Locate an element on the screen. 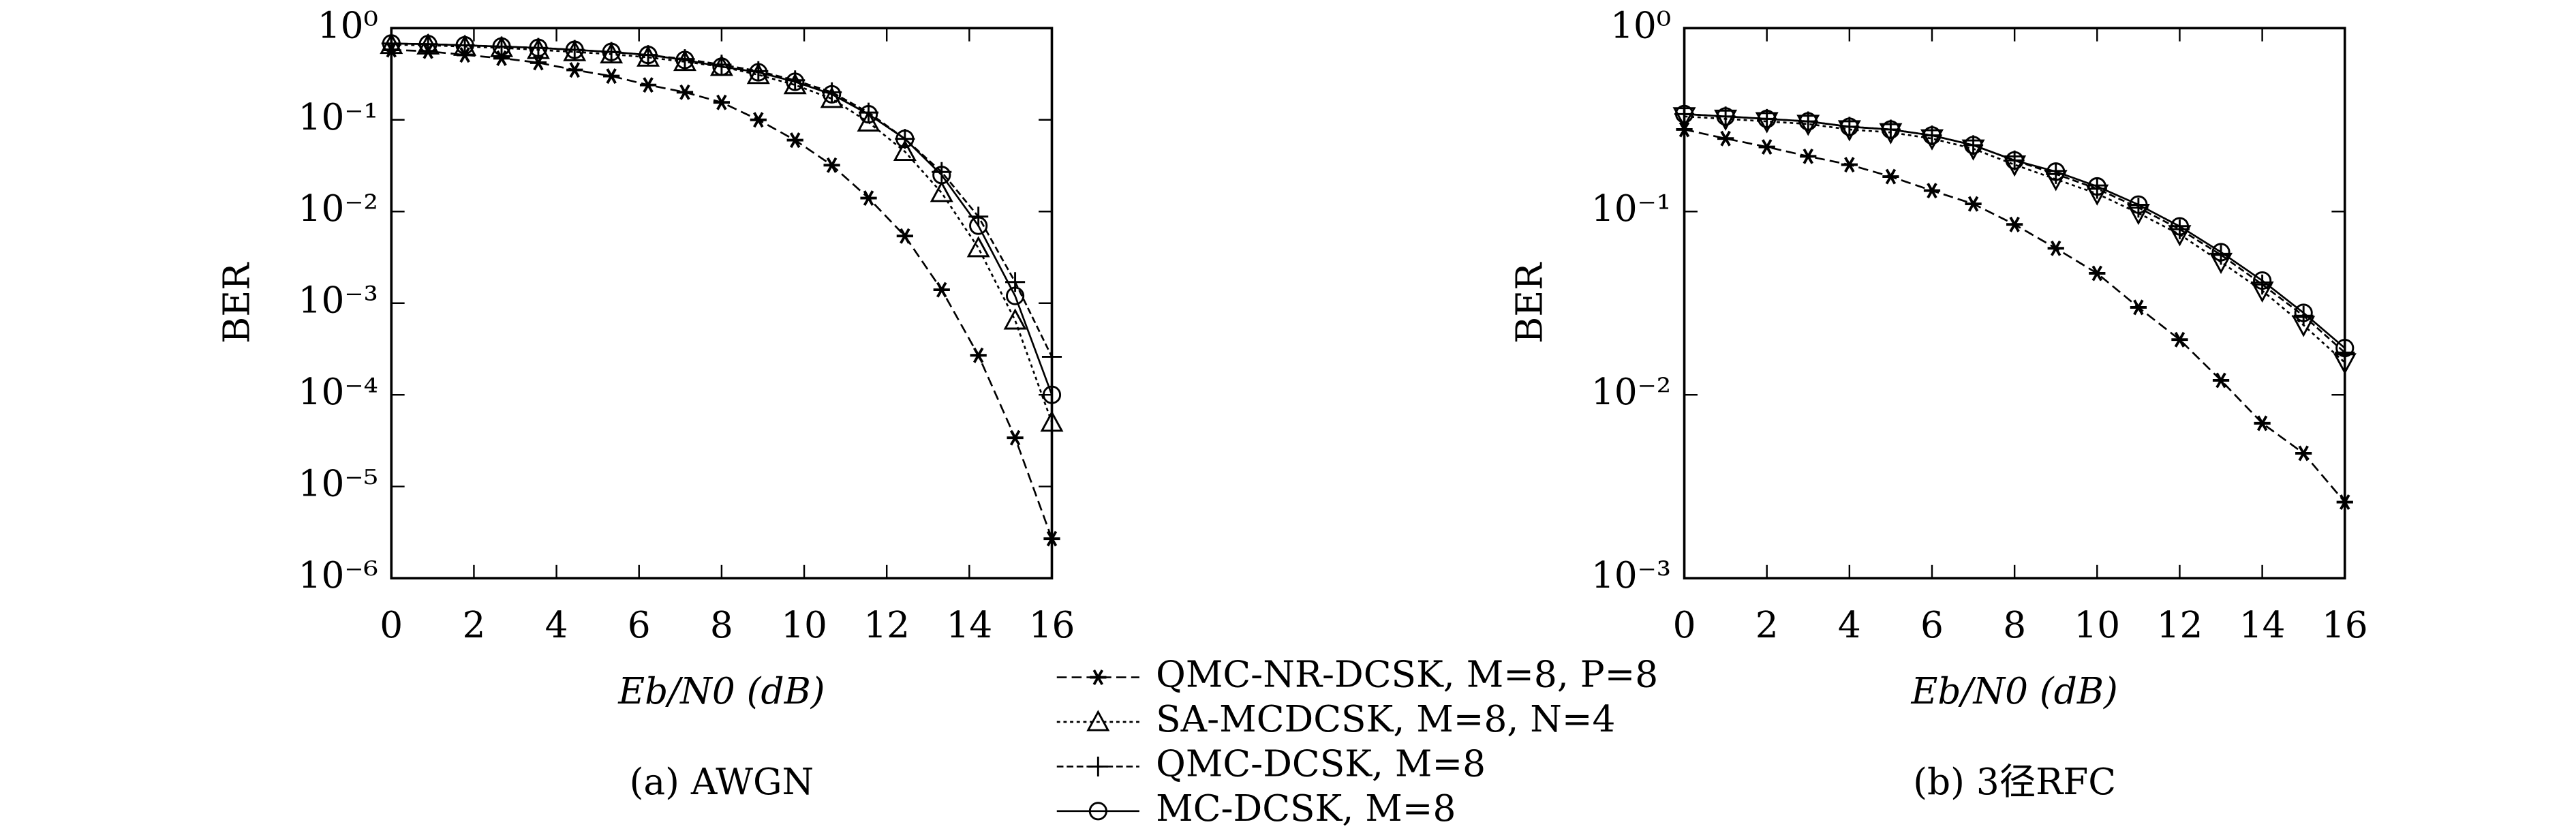  legend-label: SA-MCDCSK, M=8, N=4 is located at coordinates (1385, 719).